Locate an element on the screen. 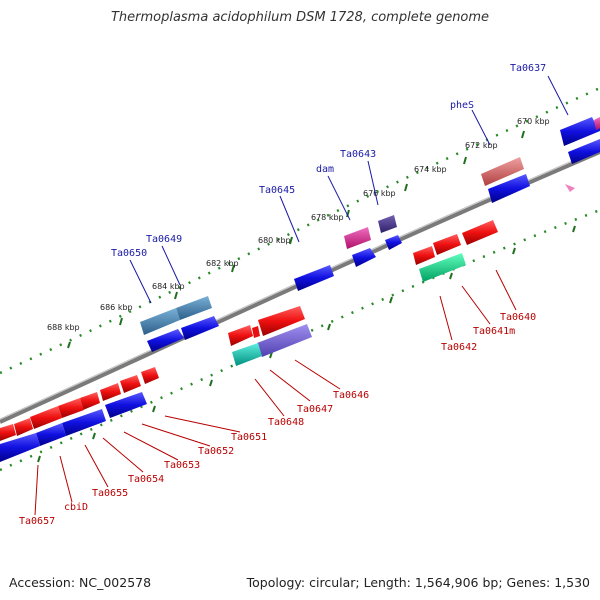  gene-label: Ta0643 is located at coordinates (358, 154).